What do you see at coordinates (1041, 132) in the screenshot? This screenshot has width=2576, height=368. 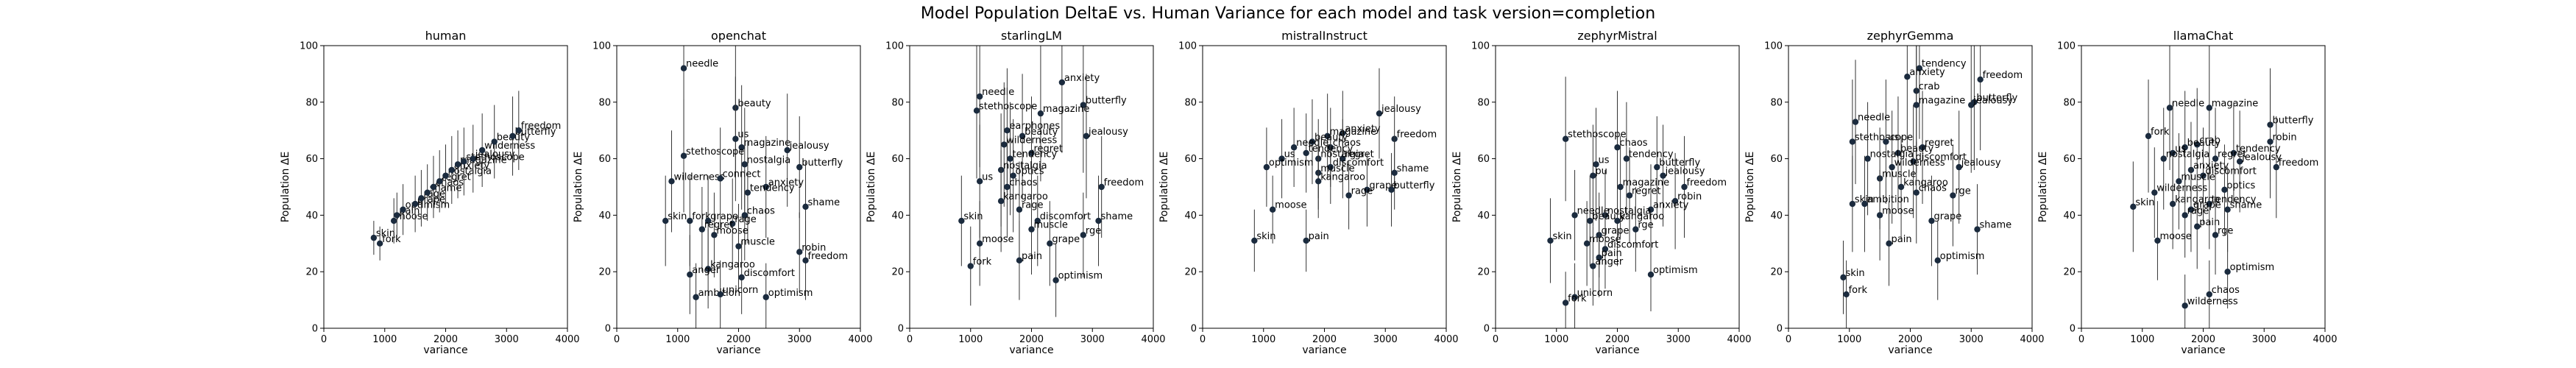 I see `point-label: beauty` at bounding box center [1041, 132].